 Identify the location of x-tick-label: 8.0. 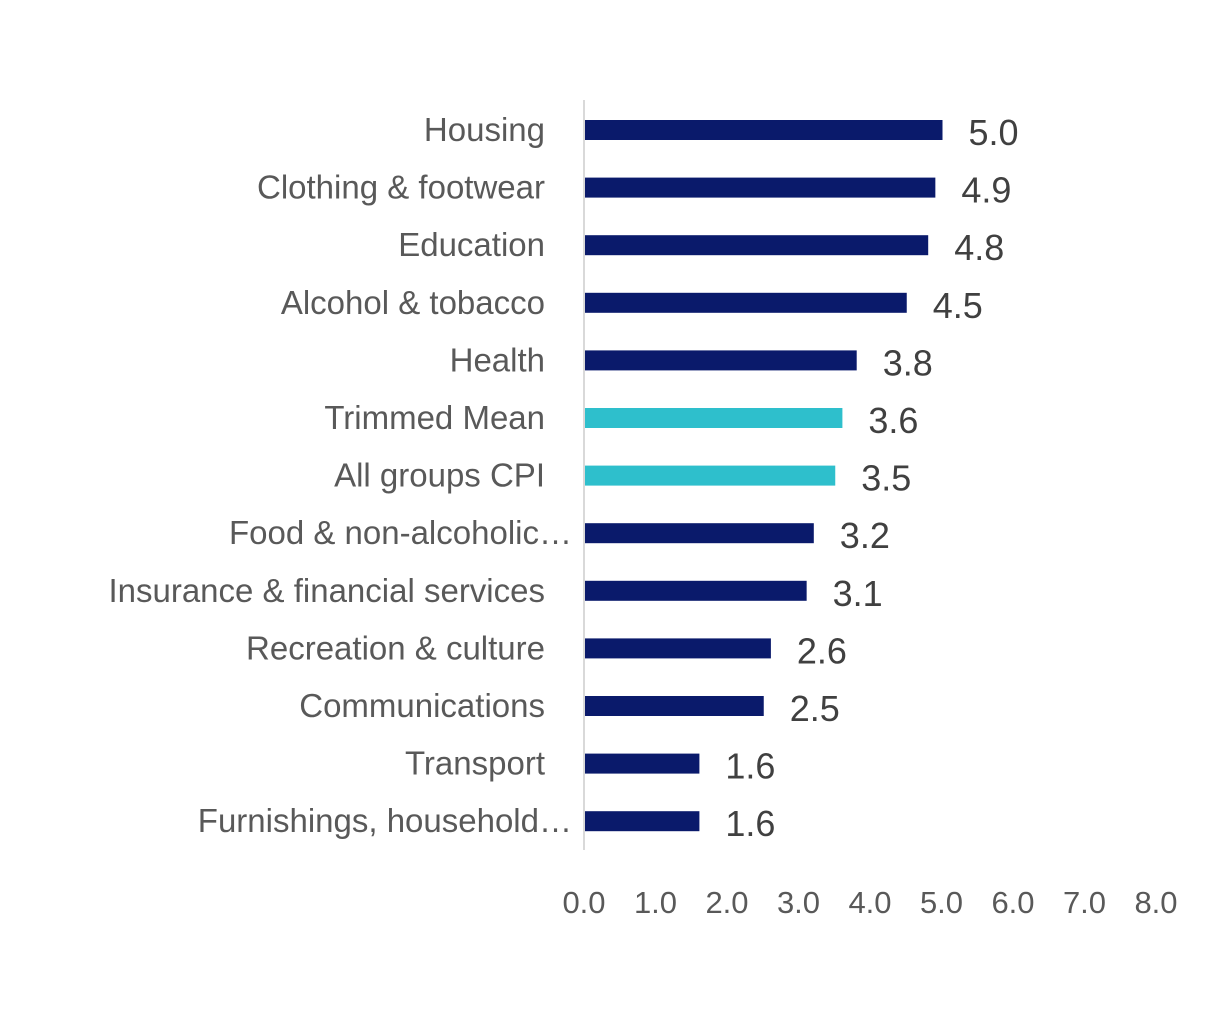
(1155, 902).